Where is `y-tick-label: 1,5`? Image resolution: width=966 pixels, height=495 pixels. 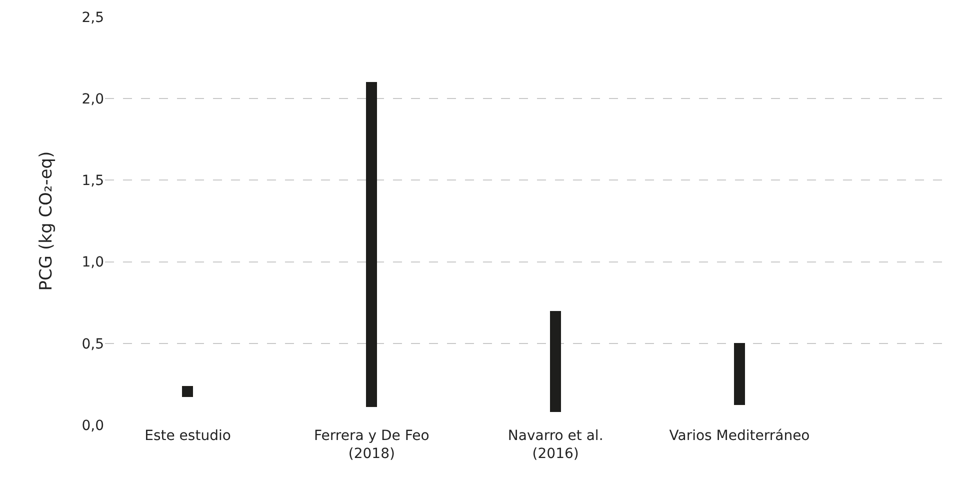 y-tick-label: 1,5 is located at coordinates (93, 181).